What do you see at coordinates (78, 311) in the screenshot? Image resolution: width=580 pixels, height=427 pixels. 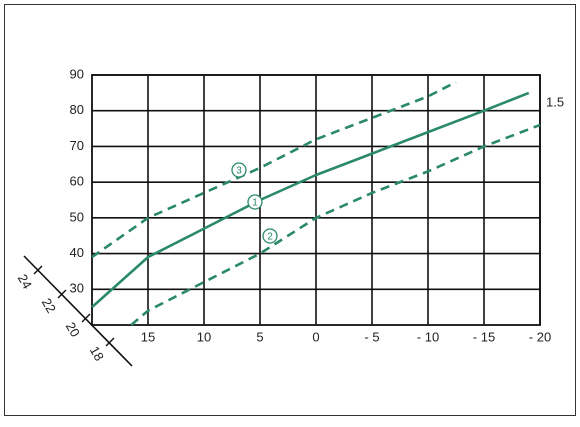 I see `room-temp-axis` at bounding box center [78, 311].